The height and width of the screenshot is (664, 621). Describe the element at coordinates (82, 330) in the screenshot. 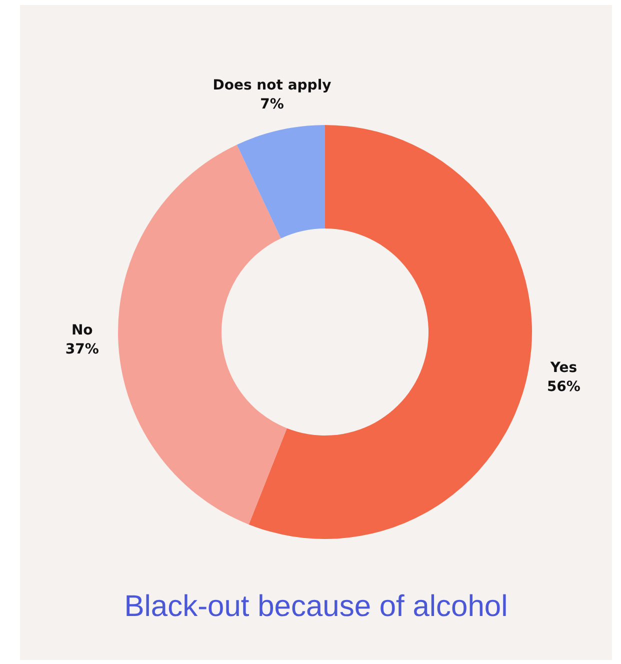

I see `slice-label: No` at that location.